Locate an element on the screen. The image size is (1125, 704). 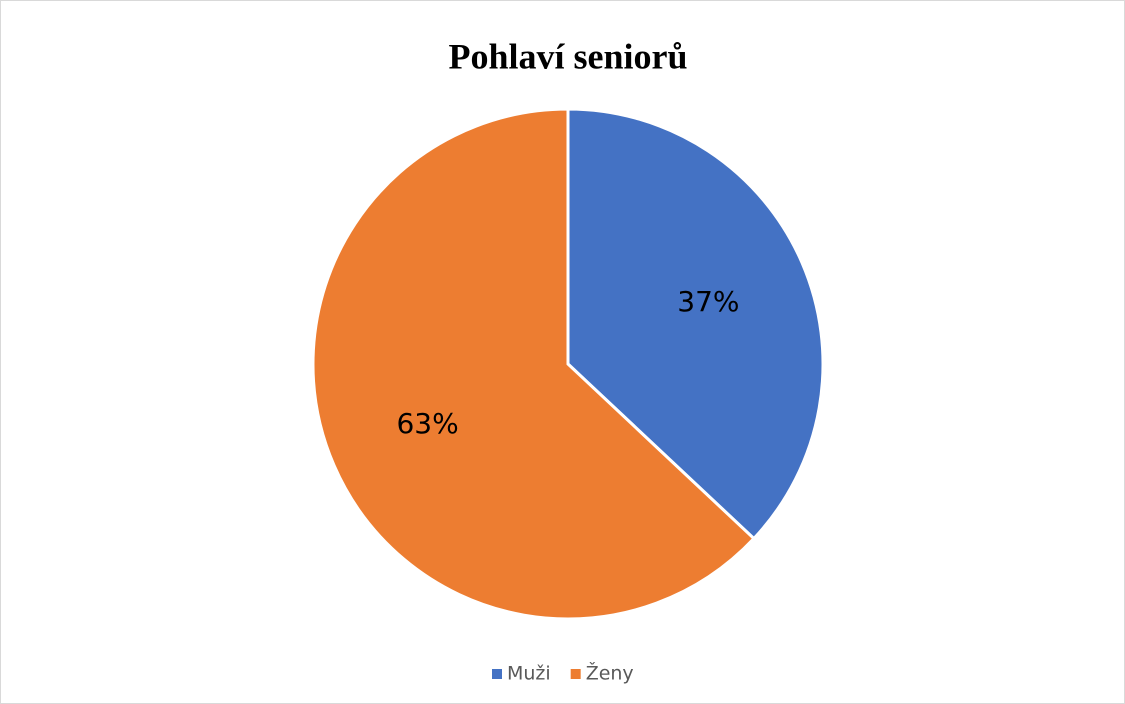
data-label: 37% is located at coordinates (708, 301).